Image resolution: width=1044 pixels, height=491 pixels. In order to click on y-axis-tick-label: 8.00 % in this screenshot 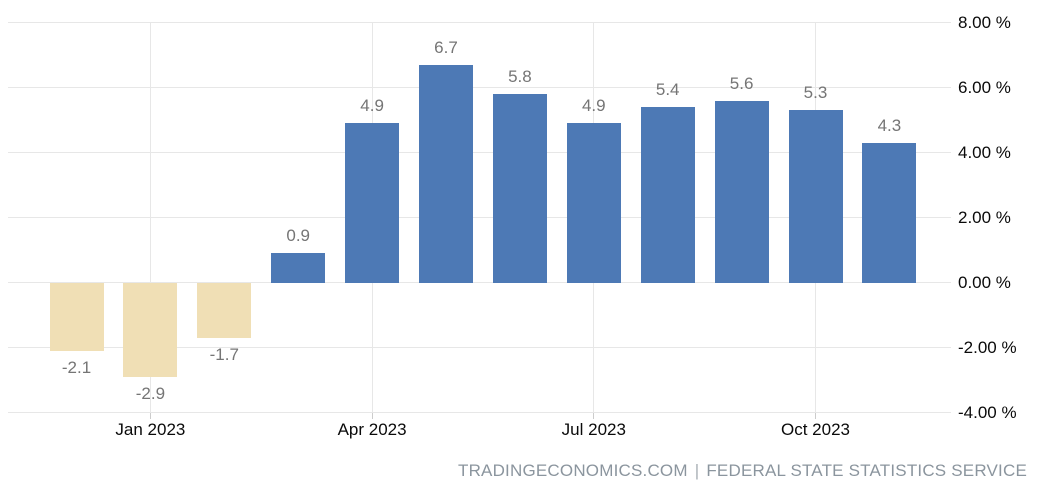, I will do `click(984, 22)`.